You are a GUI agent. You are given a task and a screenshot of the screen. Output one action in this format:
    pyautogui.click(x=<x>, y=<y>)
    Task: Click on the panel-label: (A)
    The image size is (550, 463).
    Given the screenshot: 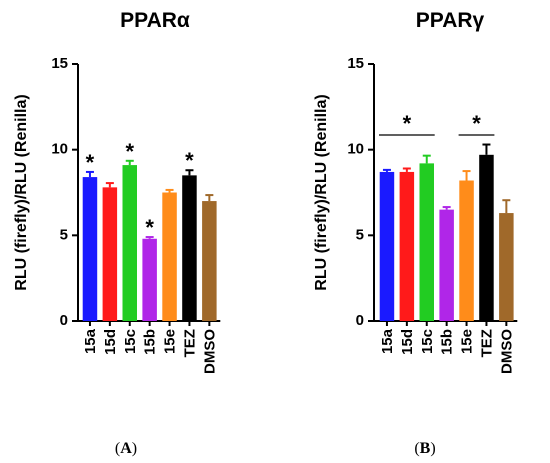 What is the action you would take?
    pyautogui.click(x=126, y=448)
    